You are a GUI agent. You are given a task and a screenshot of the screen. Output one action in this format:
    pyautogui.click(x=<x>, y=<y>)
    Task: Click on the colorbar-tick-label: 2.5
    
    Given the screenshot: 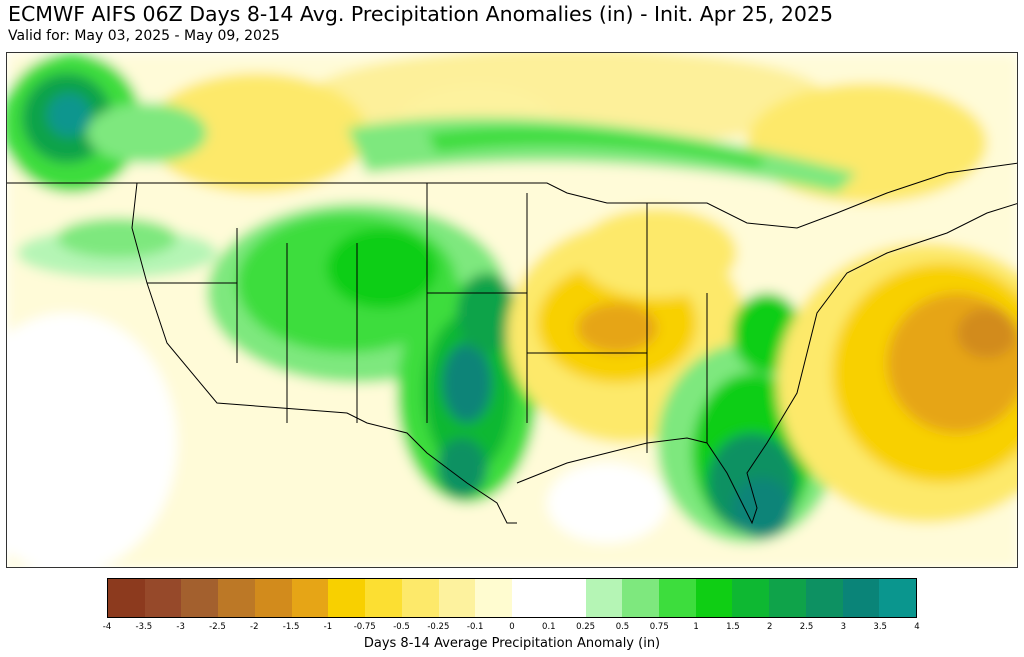 What is the action you would take?
    pyautogui.click(x=806, y=627)
    